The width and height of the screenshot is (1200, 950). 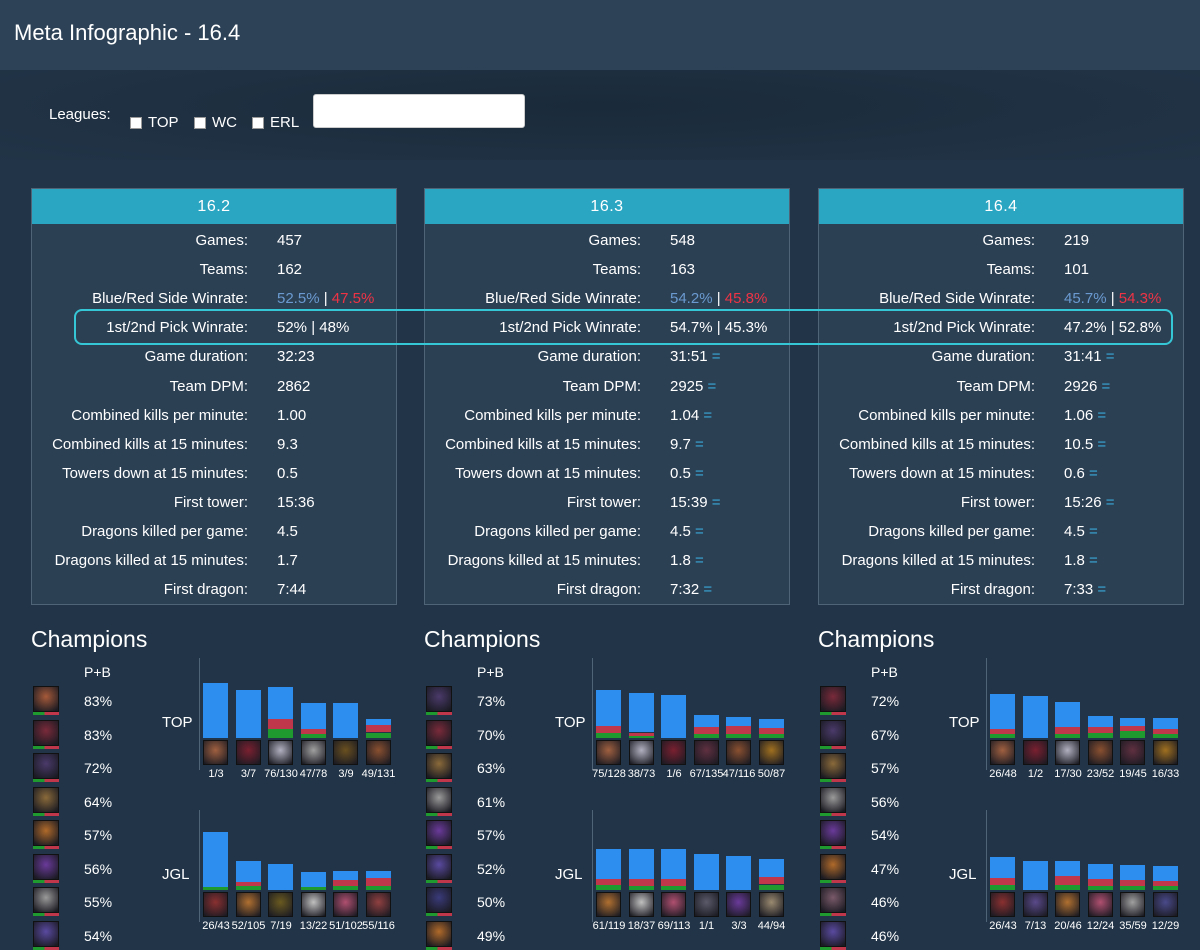 What do you see at coordinates (609, 774) in the screenshot?
I see `bar-value-label: 75/128` at bounding box center [609, 774].